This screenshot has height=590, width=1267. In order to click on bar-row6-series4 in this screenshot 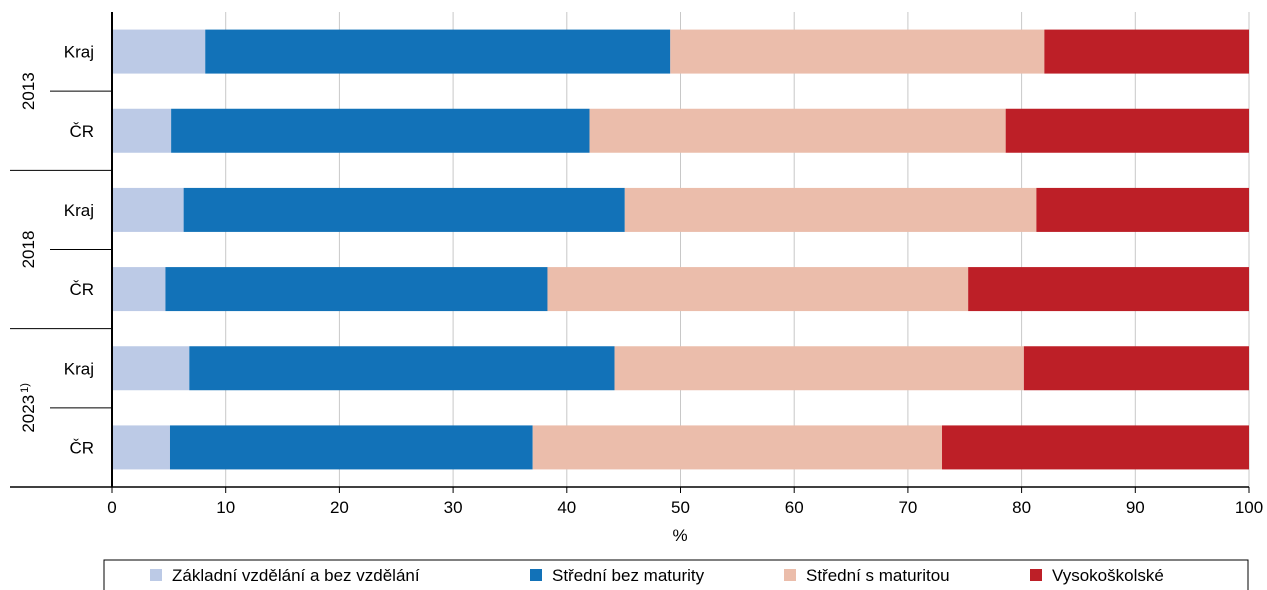, I will do `click(1095, 447)`.